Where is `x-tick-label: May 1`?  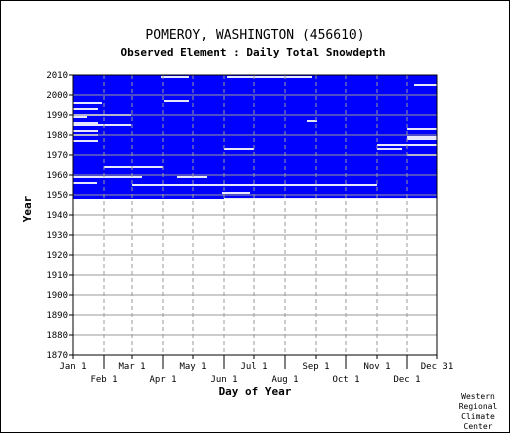
x-tick-label: May 1 is located at coordinates (192, 367).